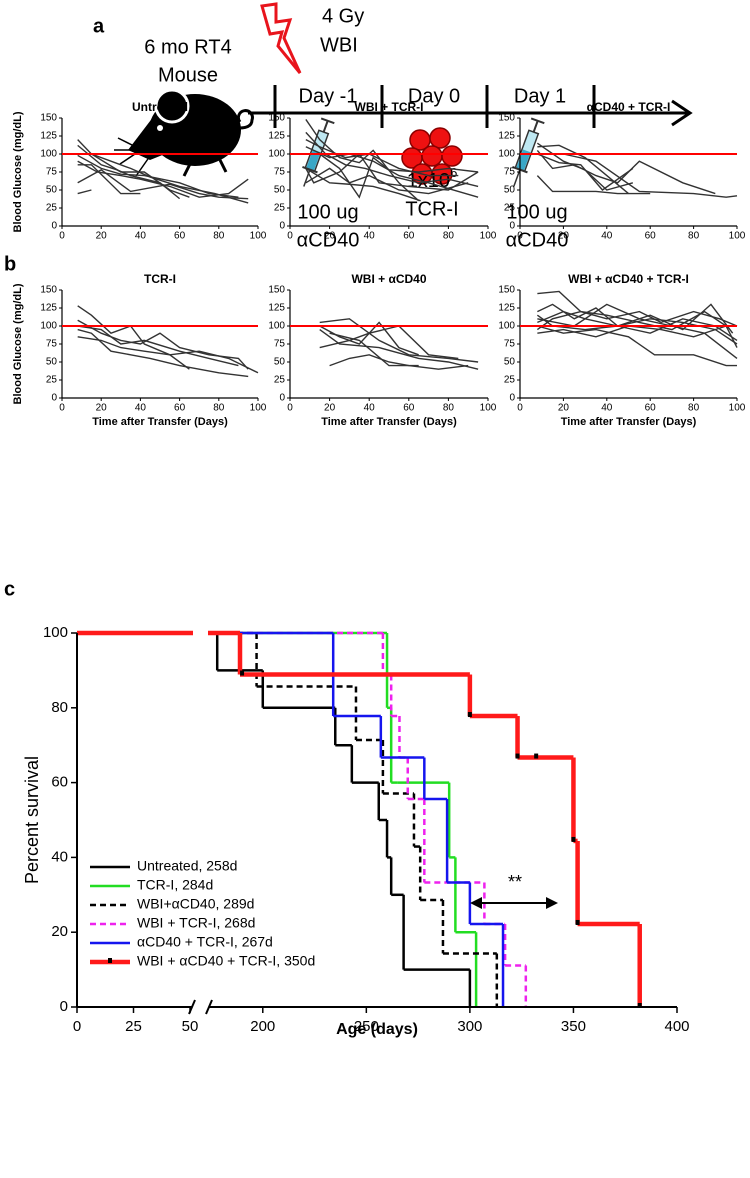  I want to click on y-tick-label: 20, so click(59, 931).